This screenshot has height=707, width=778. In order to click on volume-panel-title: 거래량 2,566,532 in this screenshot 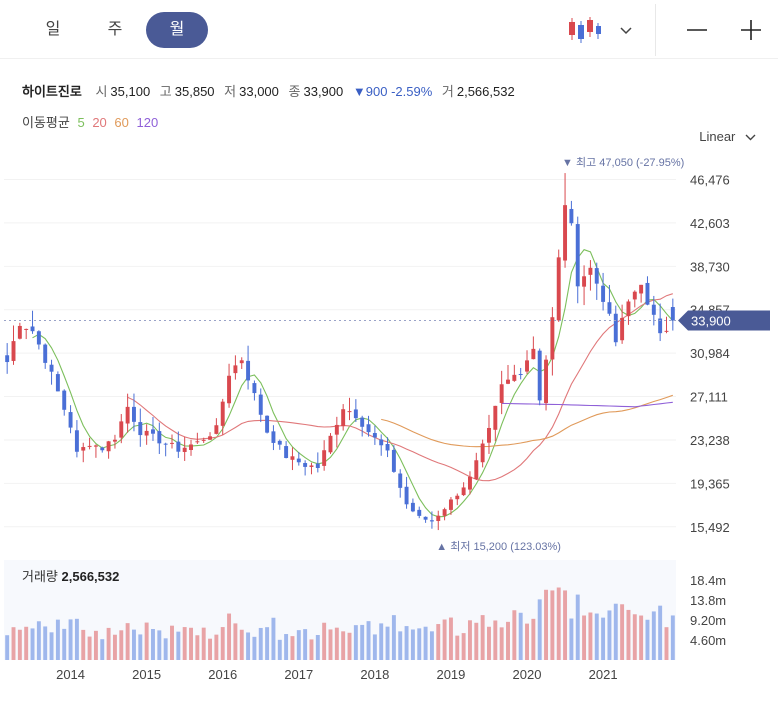, I will do `click(70, 575)`.